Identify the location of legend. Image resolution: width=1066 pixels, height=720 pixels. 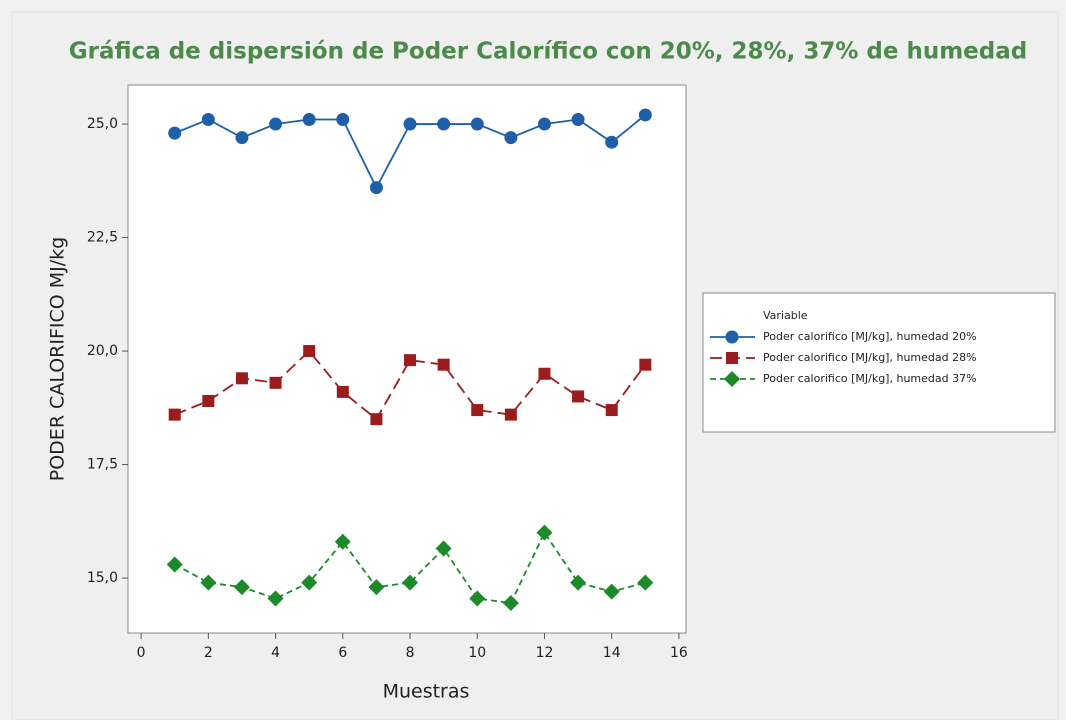
(879, 362).